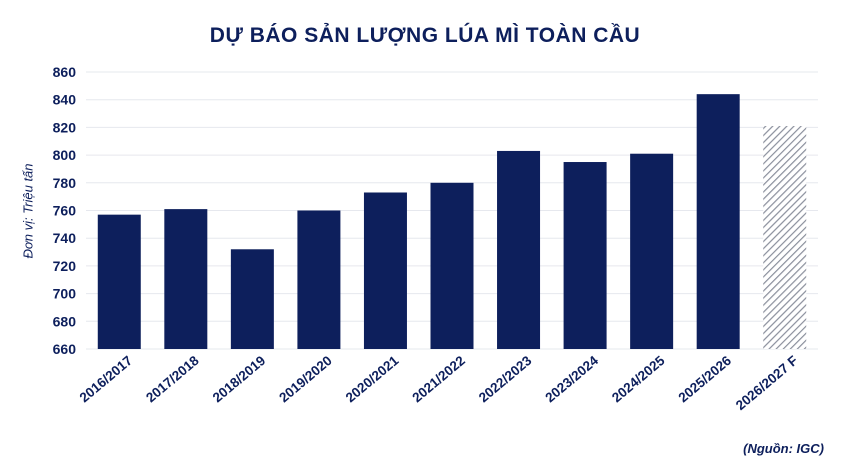 The image size is (850, 470). Describe the element at coordinates (571, 378) in the screenshot. I see `x-tick-label: 2023/2024` at that location.